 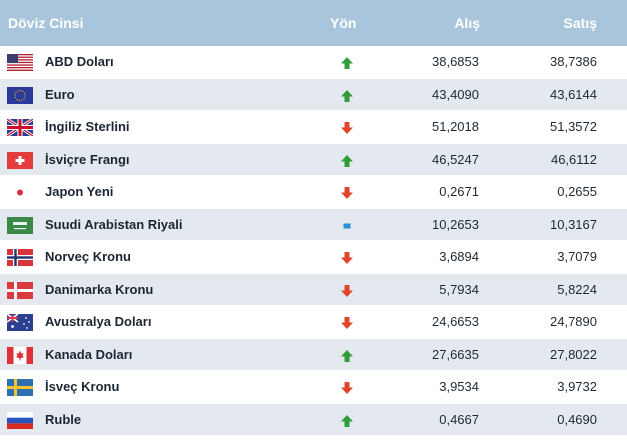 I want to click on currency-name: İsveç Kronu, so click(x=82, y=386).